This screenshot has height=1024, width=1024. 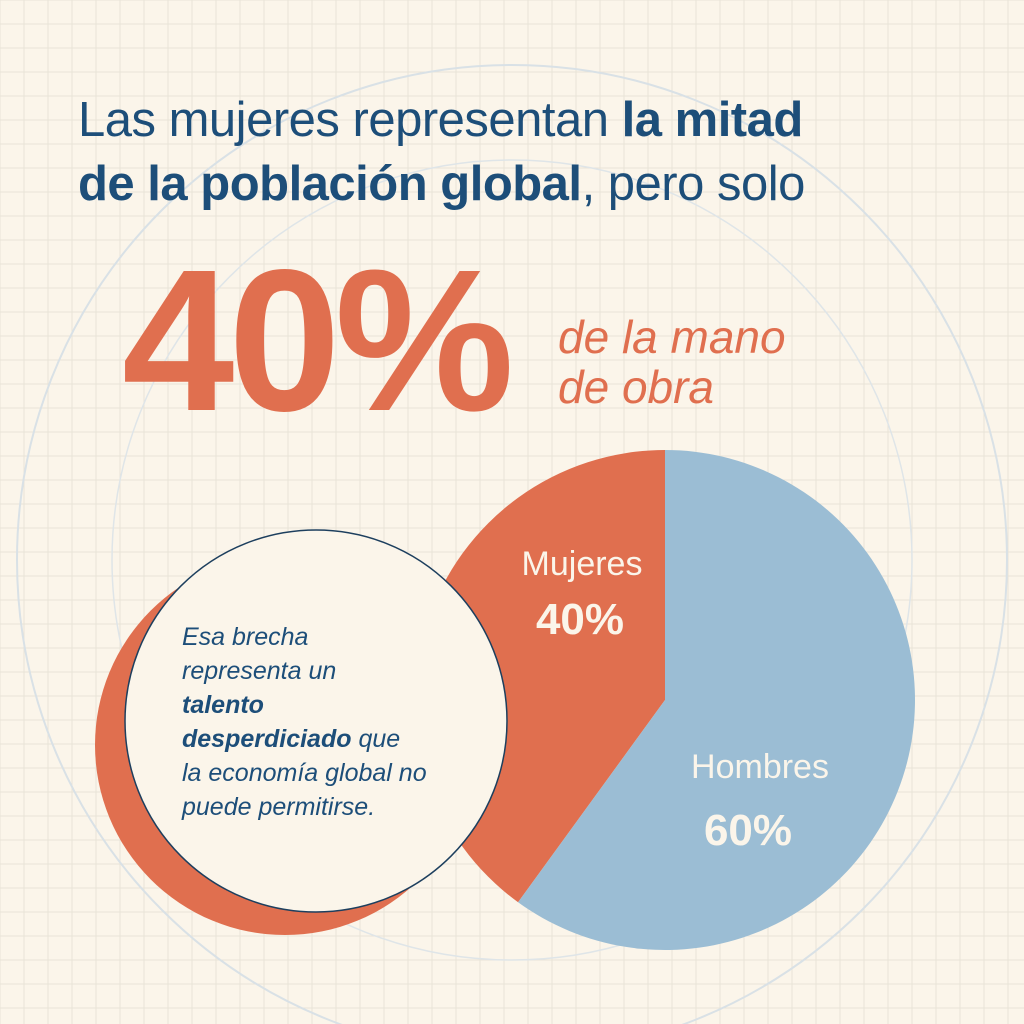 I want to click on title-regular-2: , pero solo, so click(x=693, y=184).